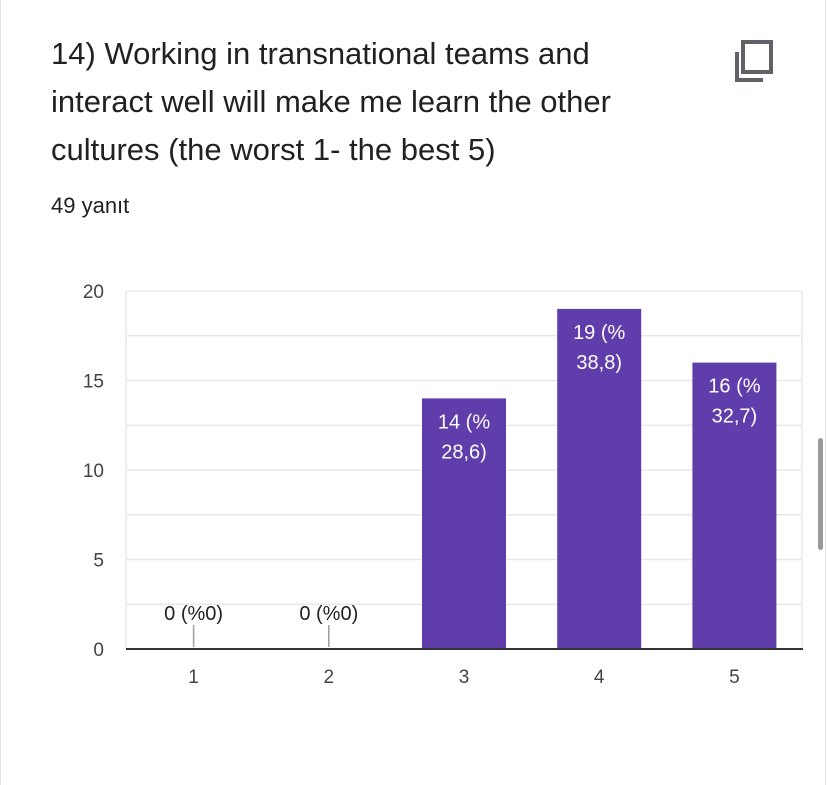 The width and height of the screenshot is (828, 785). What do you see at coordinates (735, 417) in the screenshot?
I see `data-label: 32,7)` at bounding box center [735, 417].